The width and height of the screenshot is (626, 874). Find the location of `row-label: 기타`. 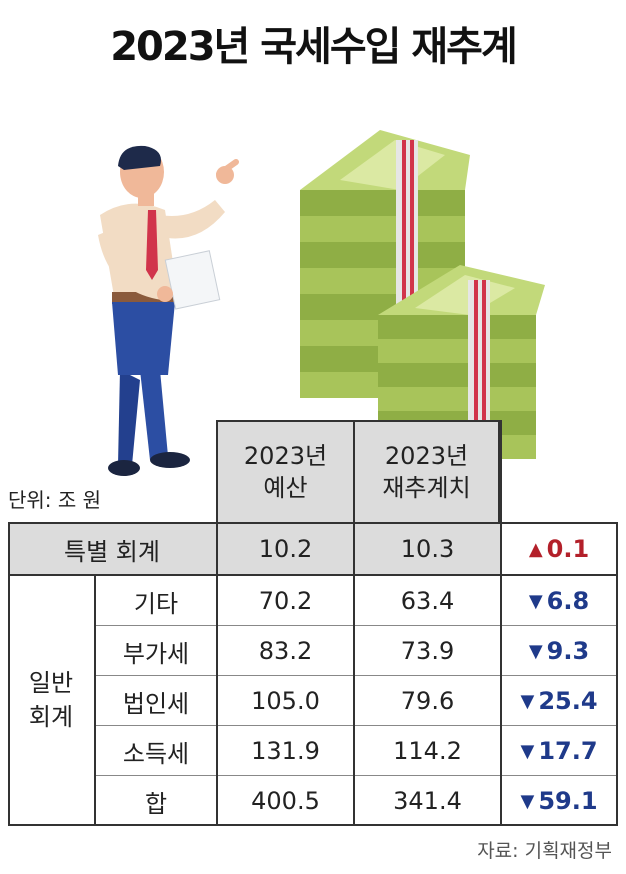

row-label: 기타 is located at coordinates (156, 603).